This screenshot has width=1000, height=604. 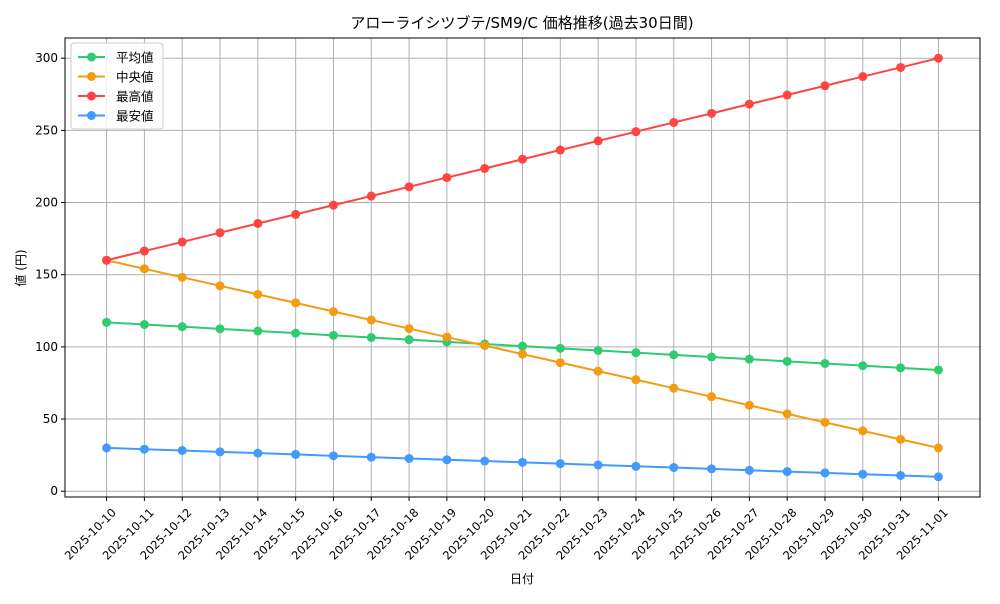 I want to click on x-axis-label: 日付, so click(x=522, y=579).